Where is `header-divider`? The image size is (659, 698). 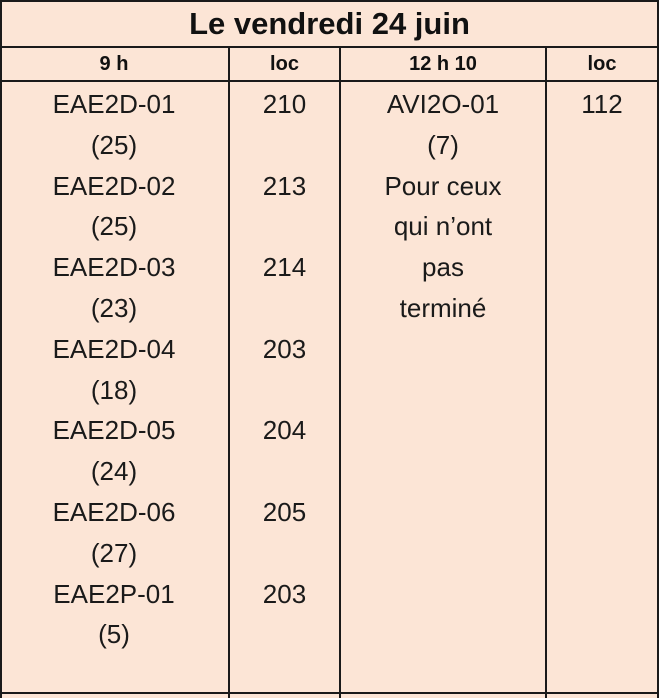 header-divider is located at coordinates (329, 81).